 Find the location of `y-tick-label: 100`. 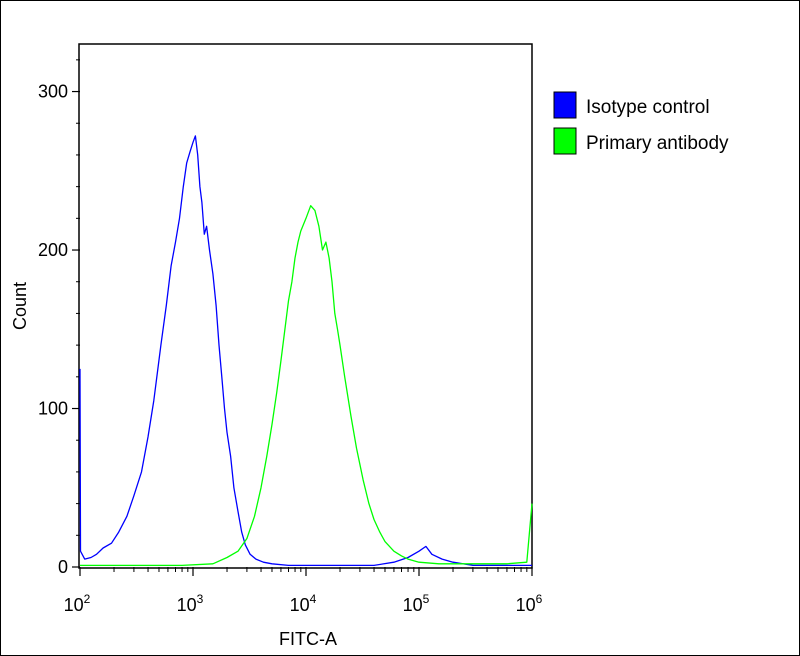

y-tick-label: 100 is located at coordinates (53, 409).